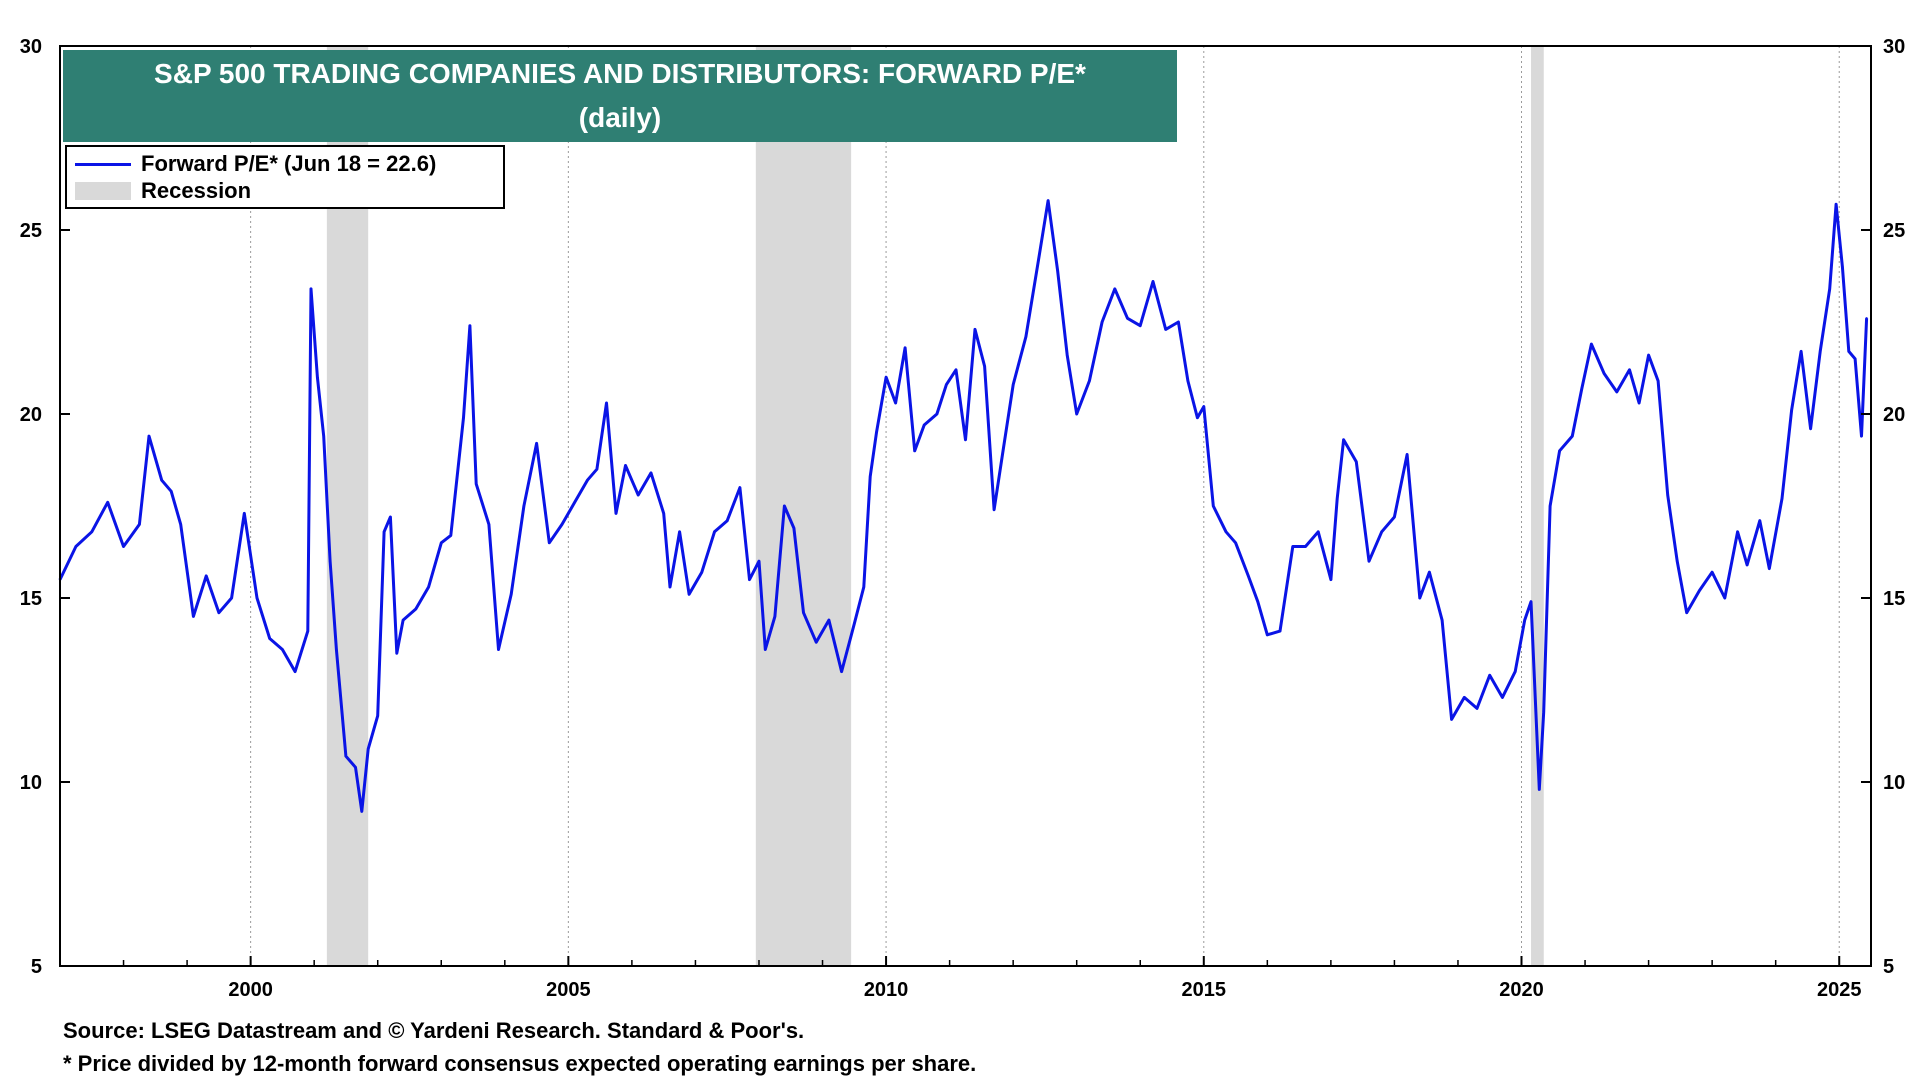  I want to click on y-tick-label-right: 15, so click(1894, 599).